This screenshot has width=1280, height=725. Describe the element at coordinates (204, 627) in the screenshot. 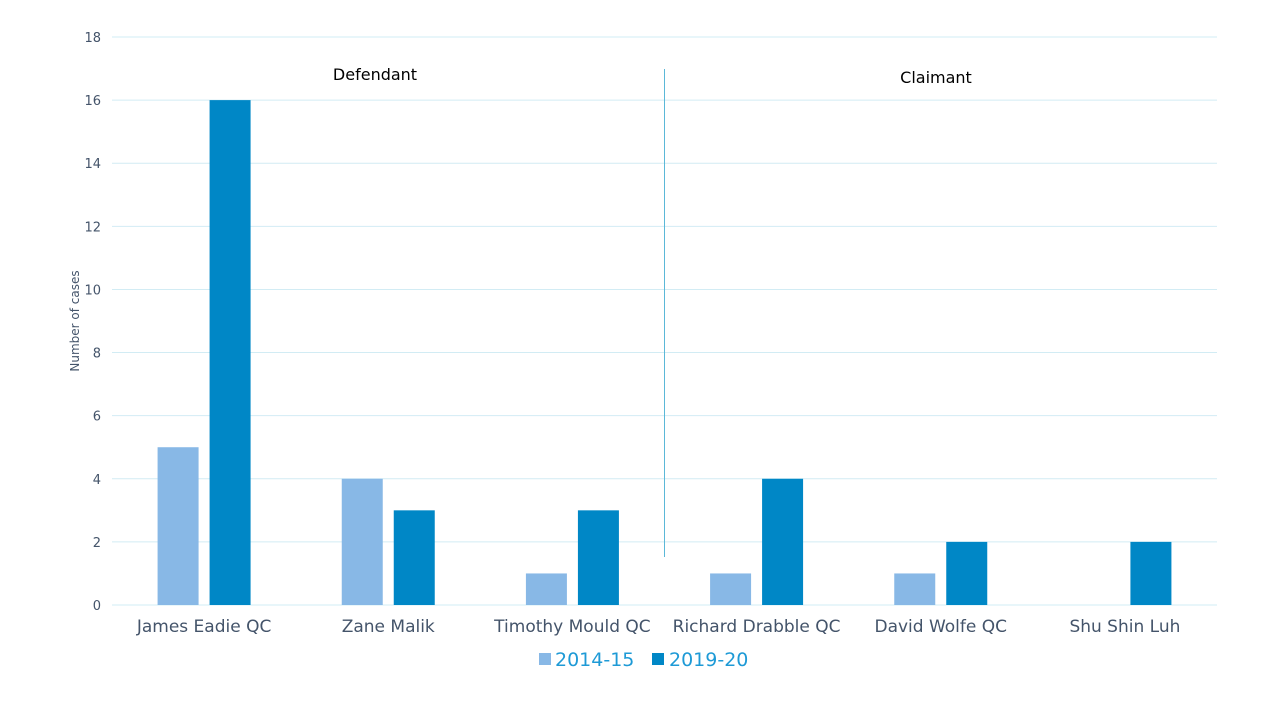

I see `category-label: James Eadie QC` at that location.